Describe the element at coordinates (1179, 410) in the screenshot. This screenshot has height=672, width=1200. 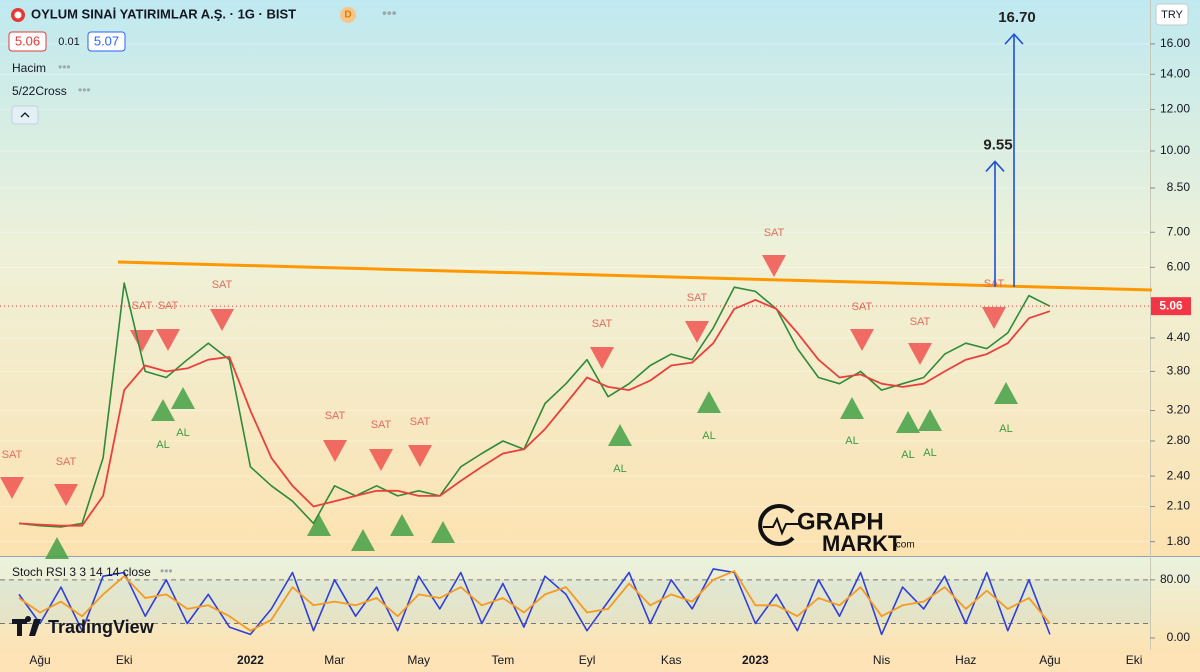
I see `y-tick-label: 3.20` at that location.